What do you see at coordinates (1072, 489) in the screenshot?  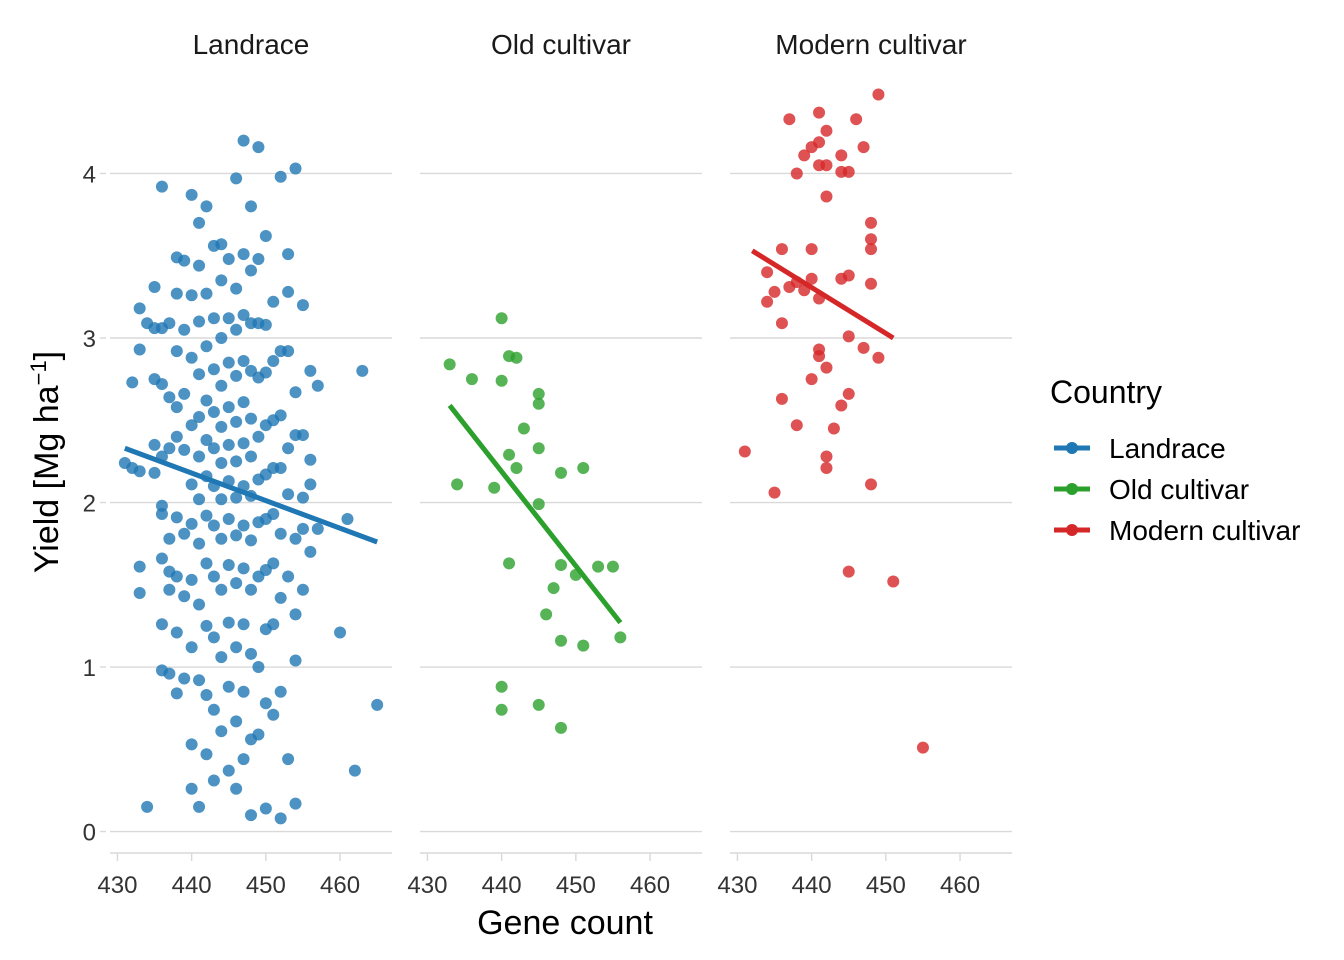 I see `legend-key-point` at bounding box center [1072, 489].